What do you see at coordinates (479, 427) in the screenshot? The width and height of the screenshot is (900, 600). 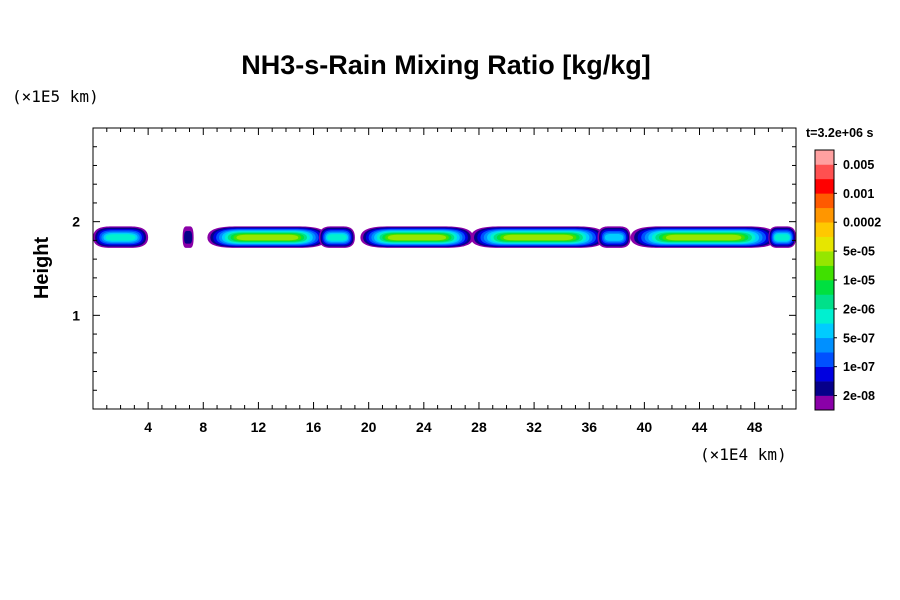 I see `x-tick-label: 28` at bounding box center [479, 427].